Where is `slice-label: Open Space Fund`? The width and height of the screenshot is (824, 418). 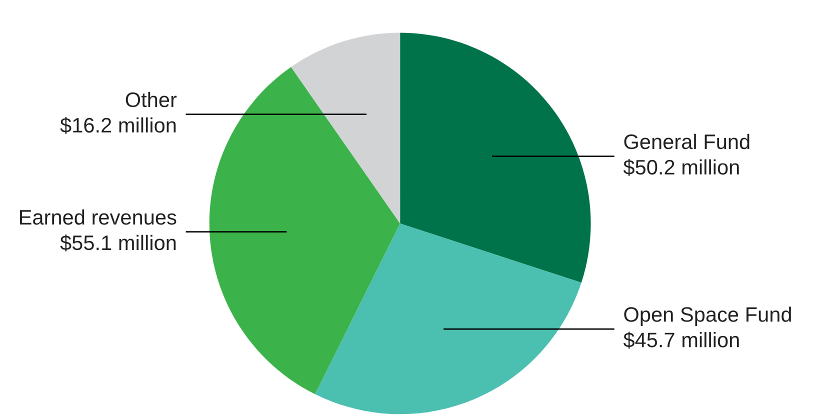 slice-label: Open Space Fund is located at coordinates (707, 316).